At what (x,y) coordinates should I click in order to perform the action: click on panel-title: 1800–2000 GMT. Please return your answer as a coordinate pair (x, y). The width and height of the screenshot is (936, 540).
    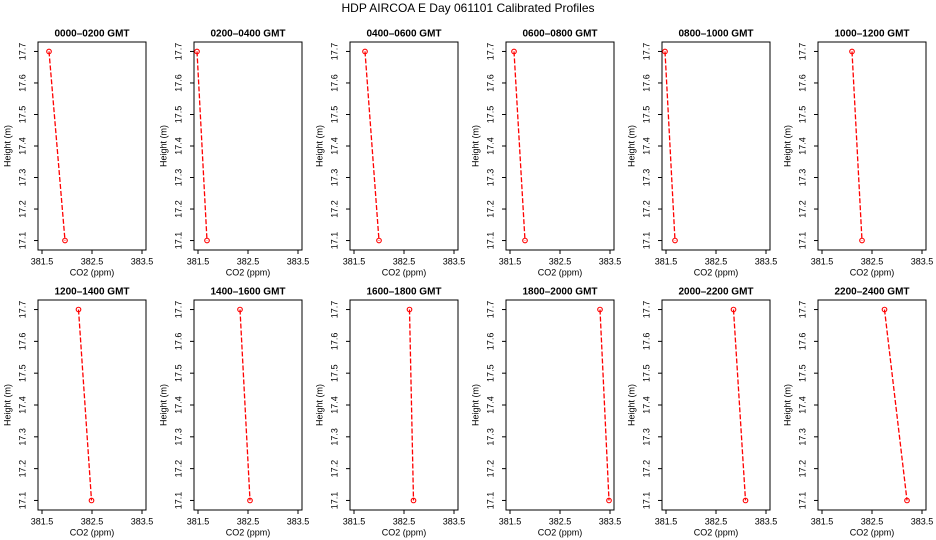
    Looking at the image, I should click on (559, 292).